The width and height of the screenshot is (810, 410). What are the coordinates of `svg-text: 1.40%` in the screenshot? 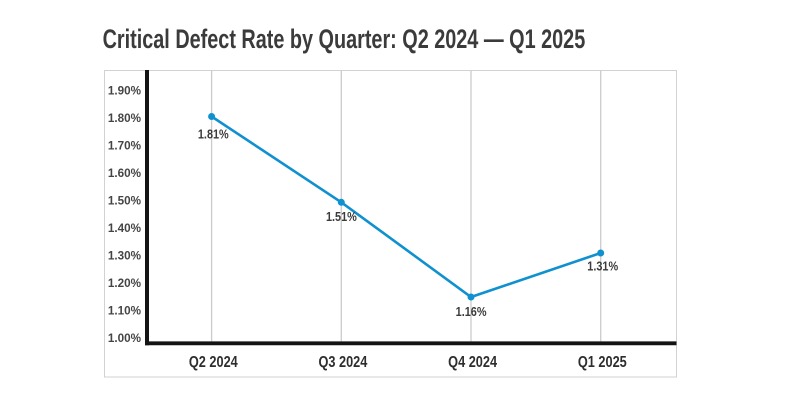 It's located at (125, 228).